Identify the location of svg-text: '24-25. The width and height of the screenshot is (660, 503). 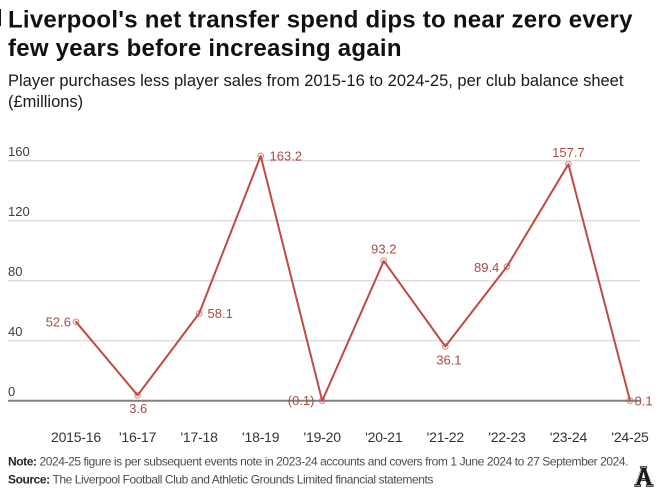
(630, 437).